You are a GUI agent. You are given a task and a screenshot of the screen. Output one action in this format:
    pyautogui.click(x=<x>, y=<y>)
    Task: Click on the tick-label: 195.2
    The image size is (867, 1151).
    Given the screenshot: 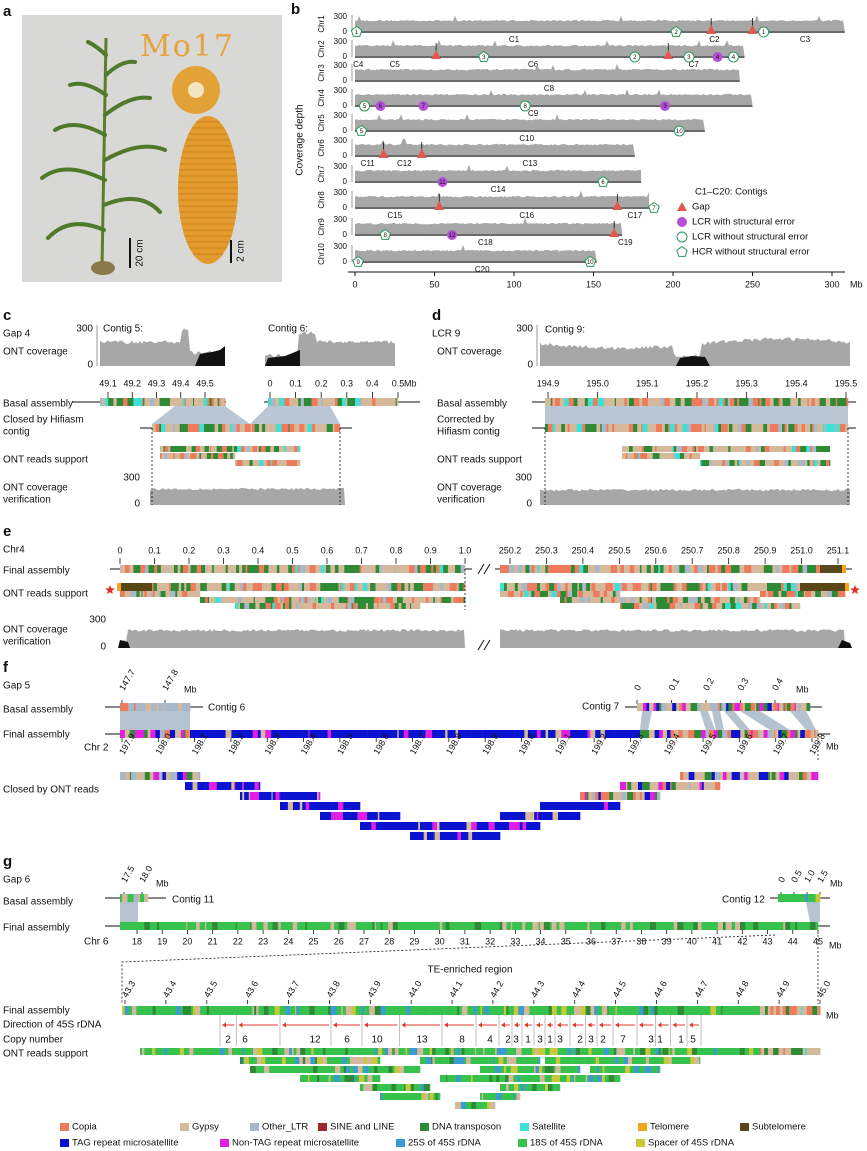 What is the action you would take?
    pyautogui.click(x=697, y=383)
    